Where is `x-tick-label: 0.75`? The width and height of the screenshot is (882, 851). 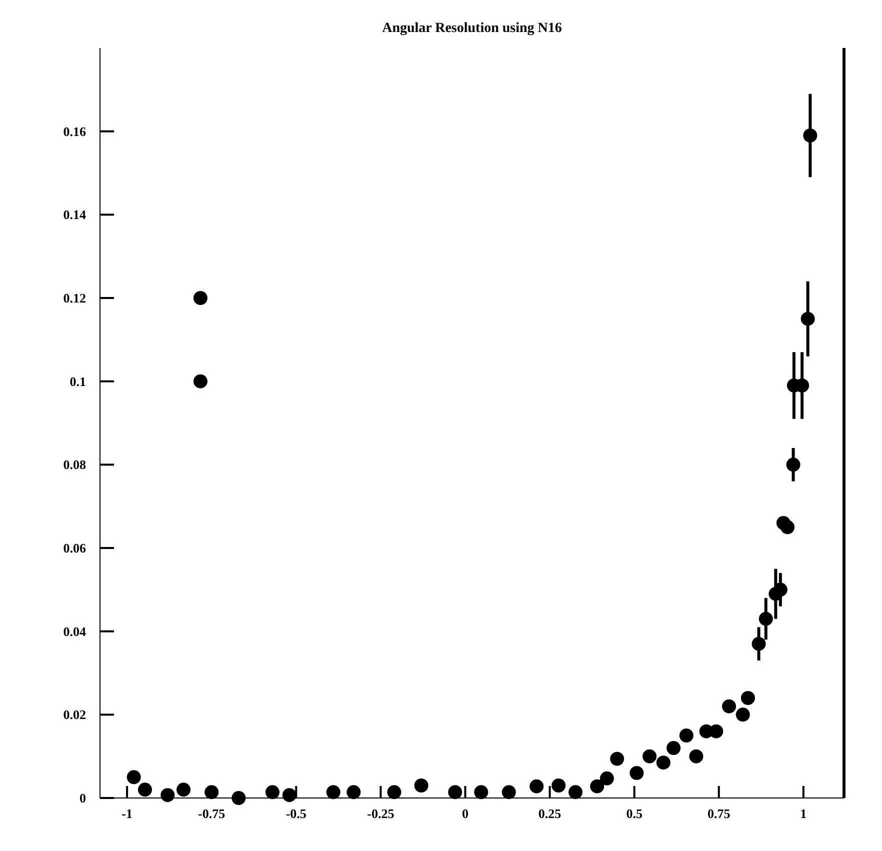 x-tick-label: 0.75 is located at coordinates (719, 813).